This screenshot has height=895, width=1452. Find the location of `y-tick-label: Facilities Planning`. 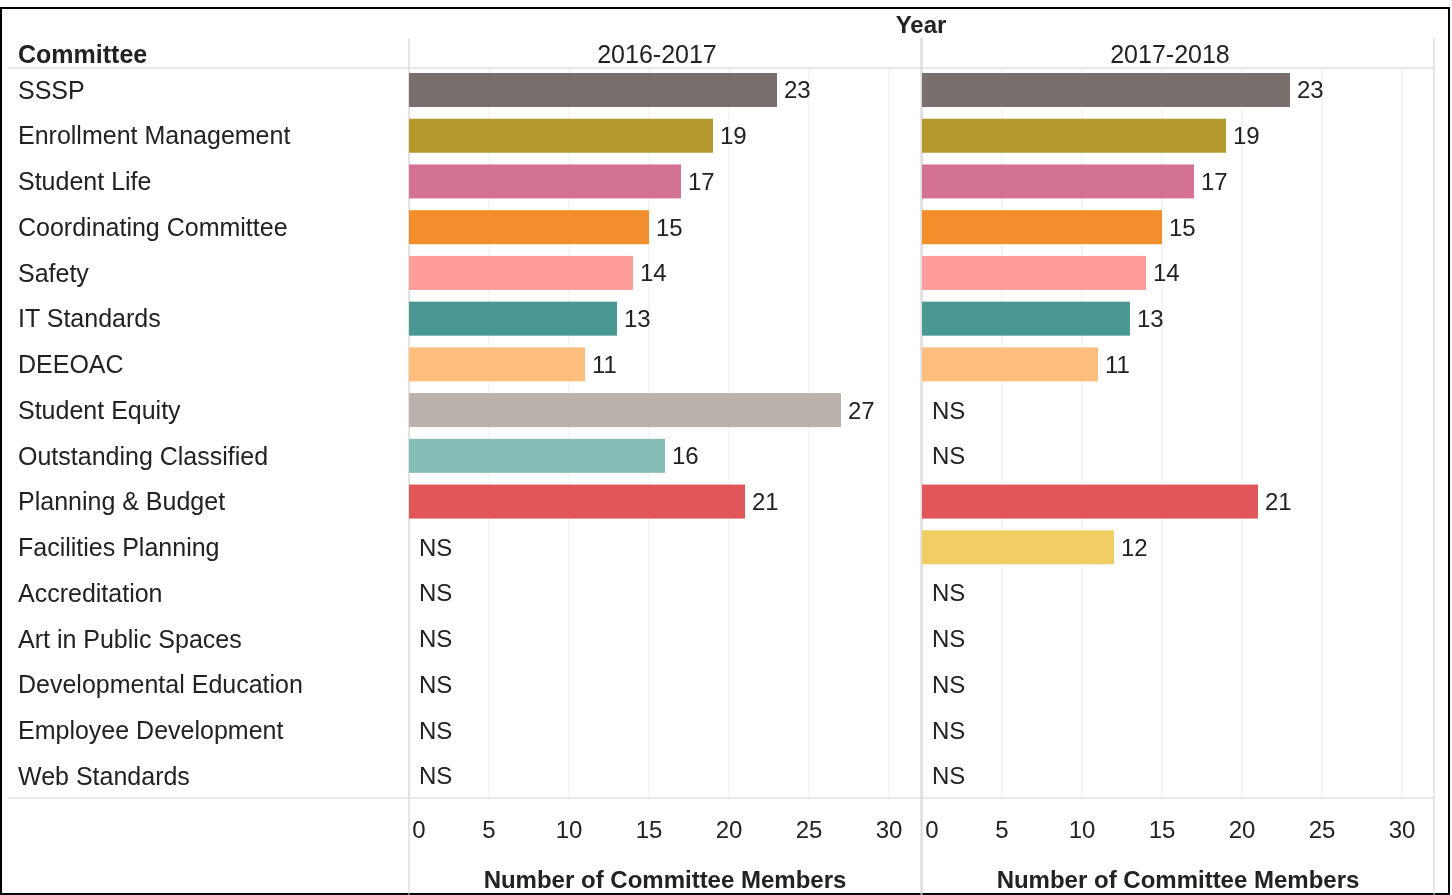

y-tick-label: Facilities Planning is located at coordinates (119, 547).